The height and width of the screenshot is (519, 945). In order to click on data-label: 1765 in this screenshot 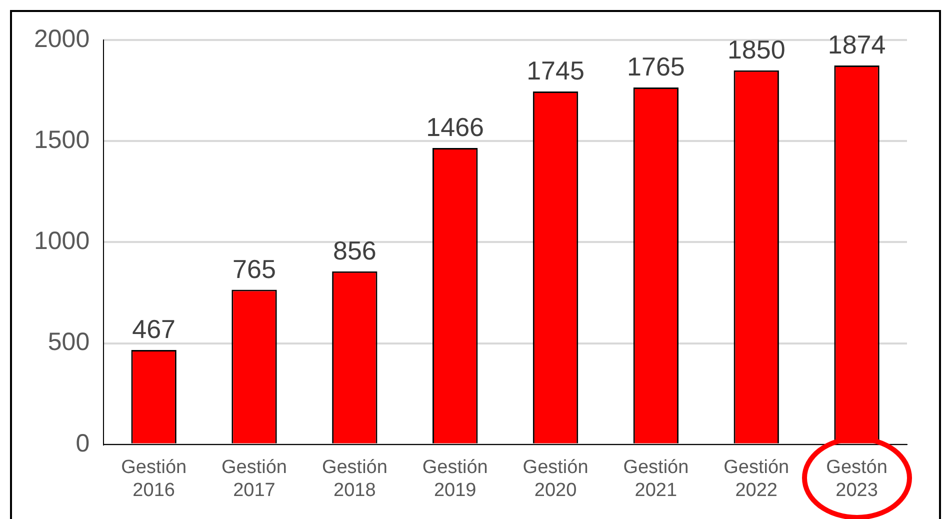, I will do `click(656, 67)`.